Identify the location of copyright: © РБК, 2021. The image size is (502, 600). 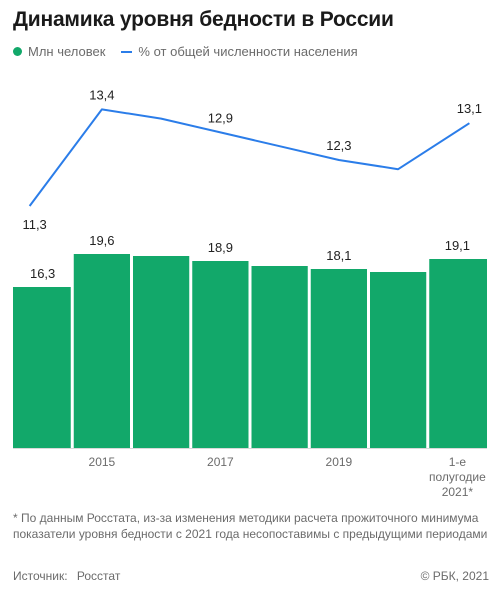
(454, 576).